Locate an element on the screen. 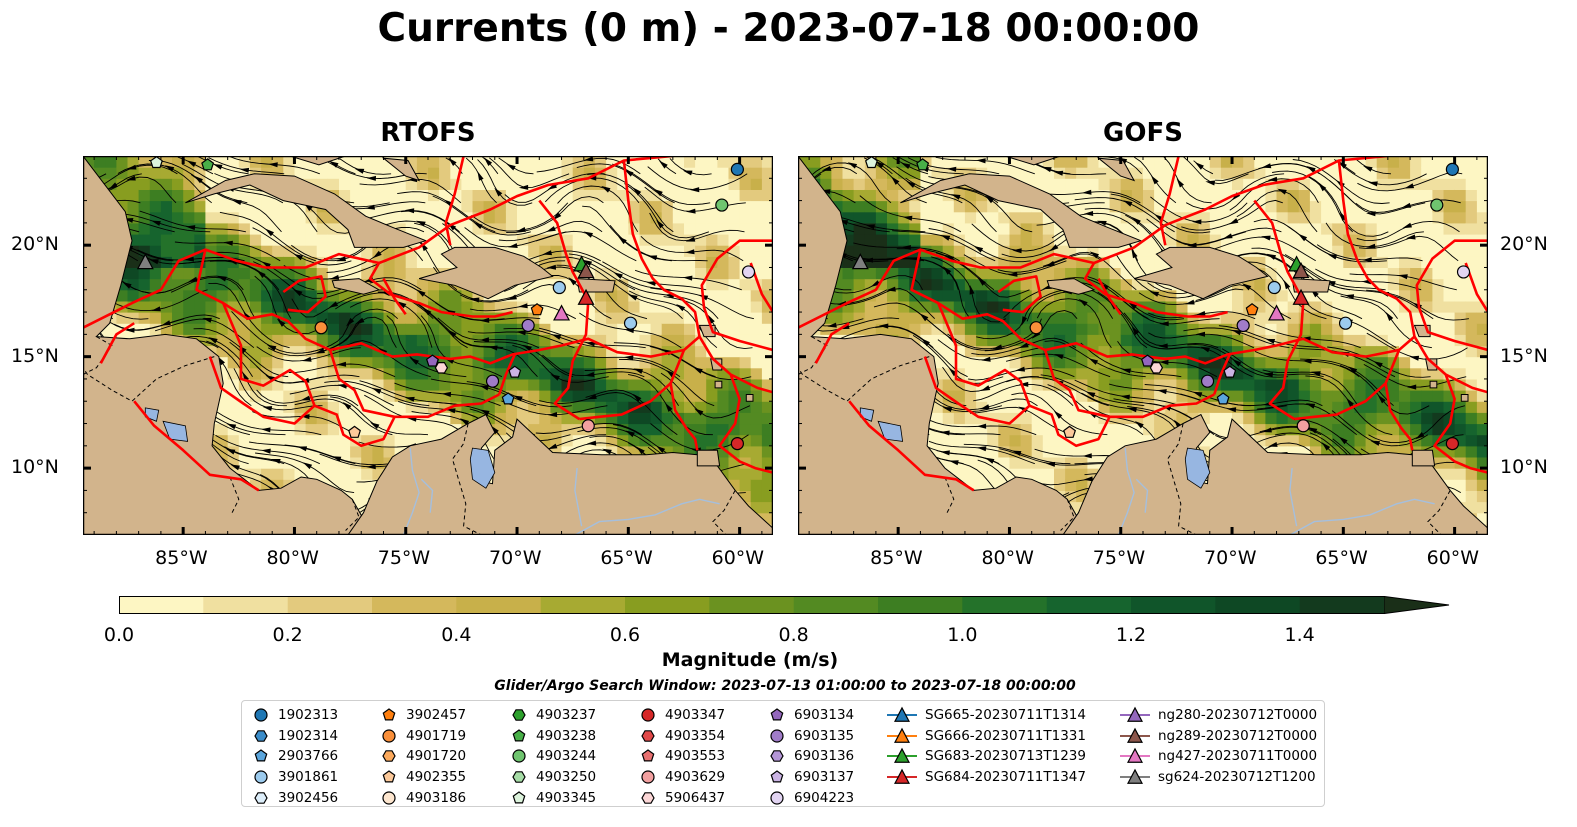  legend-label: 2903766 is located at coordinates (308, 756).